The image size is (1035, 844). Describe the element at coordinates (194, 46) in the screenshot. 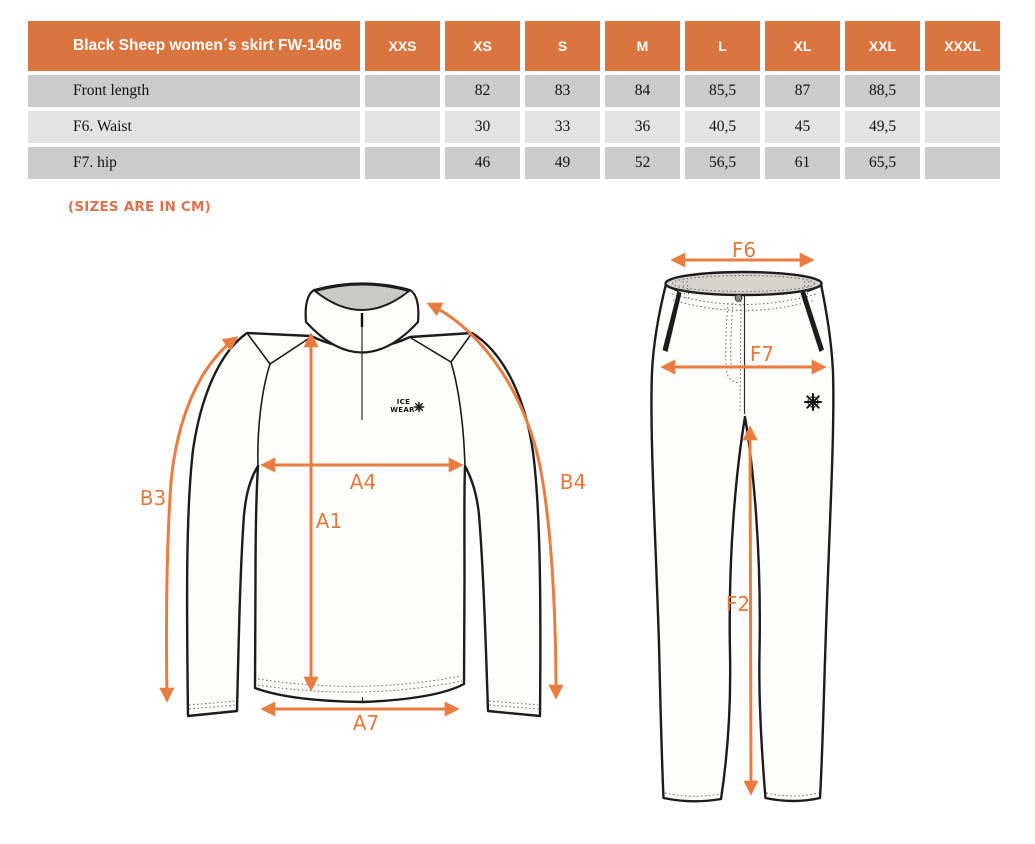

I see `table-title: Black Sheep women´s skirt FW-1406` at that location.